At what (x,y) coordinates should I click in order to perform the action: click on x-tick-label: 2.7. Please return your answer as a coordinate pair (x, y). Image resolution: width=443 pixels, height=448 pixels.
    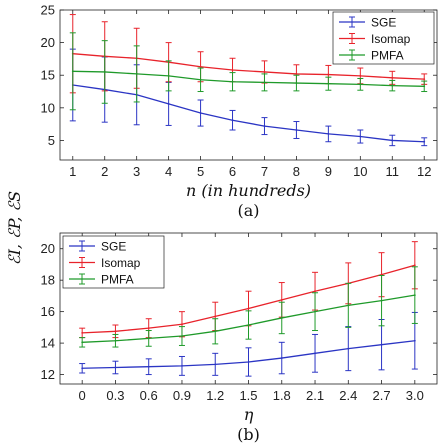
    Looking at the image, I should click on (382, 395).